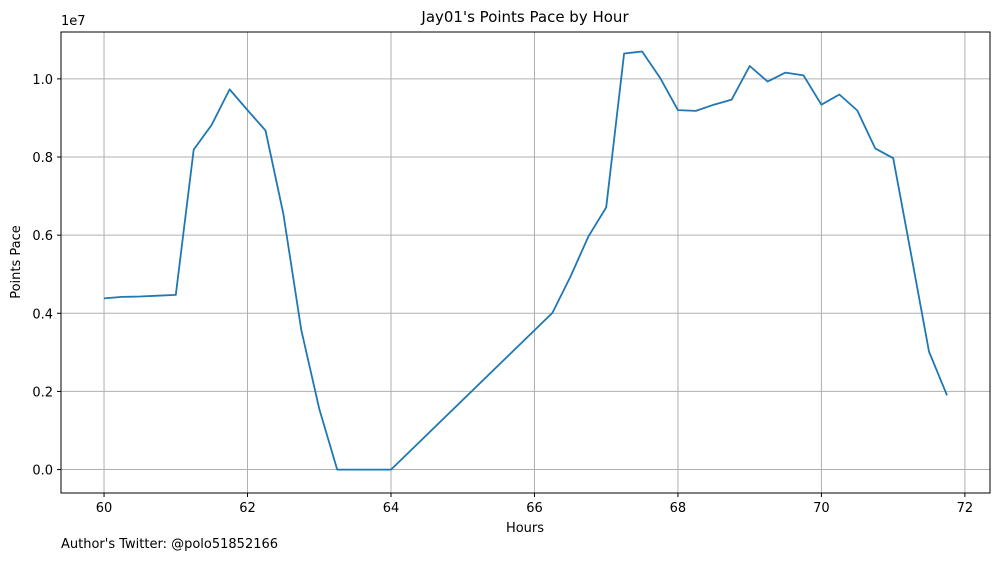  Describe the element at coordinates (104, 508) in the screenshot. I see `x-tick-label: 60` at that location.